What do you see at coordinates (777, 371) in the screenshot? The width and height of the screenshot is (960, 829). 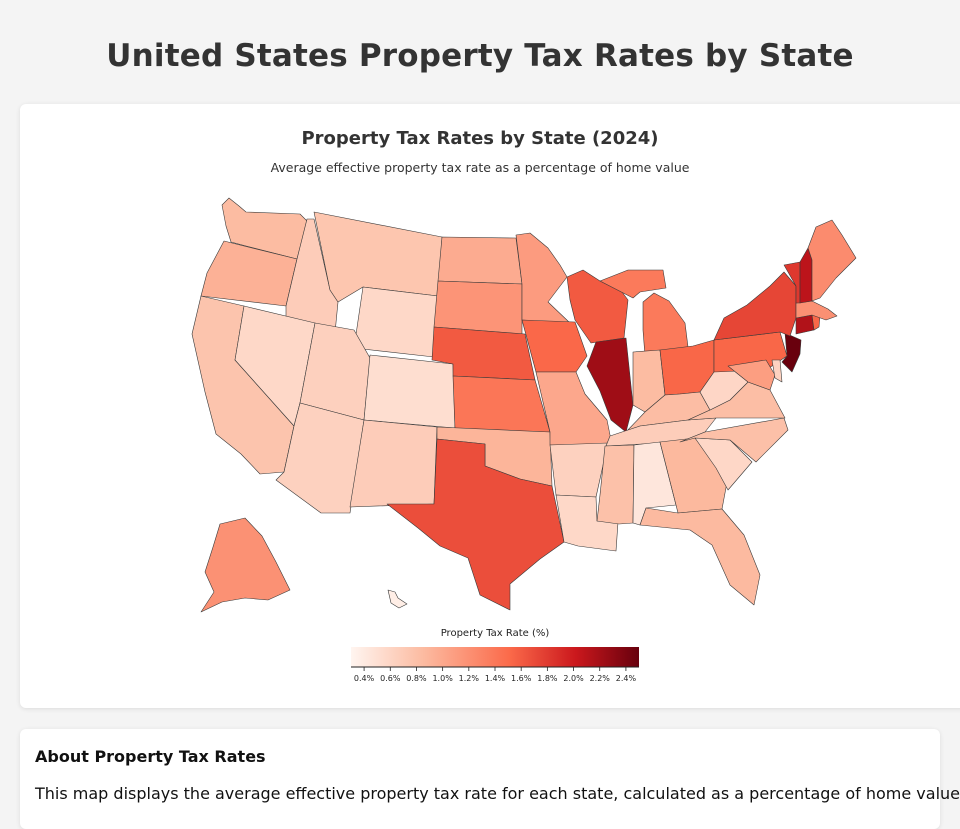 I see `state-delaware` at bounding box center [777, 371].